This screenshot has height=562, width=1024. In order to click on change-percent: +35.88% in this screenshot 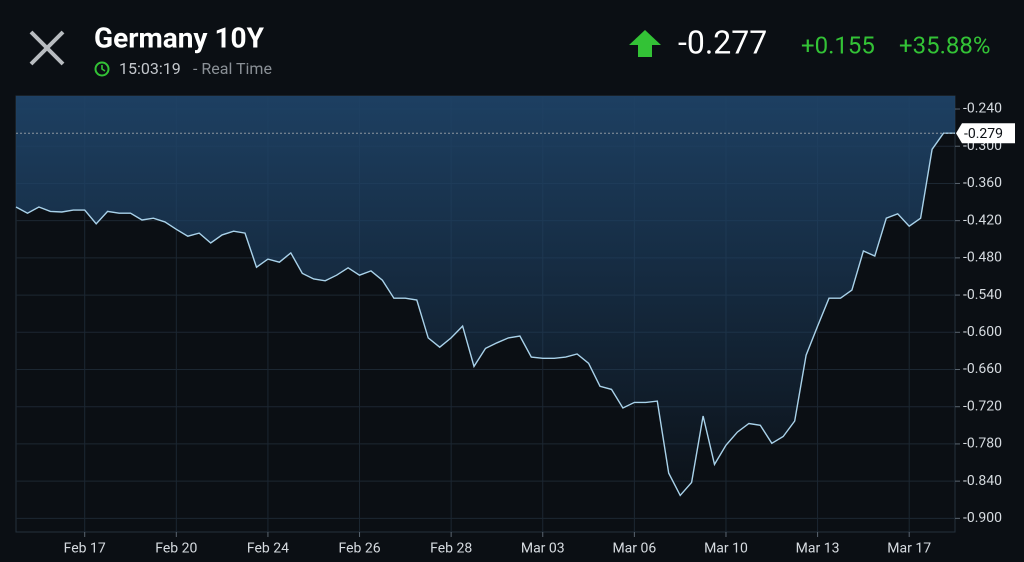, I will do `click(944, 45)`.